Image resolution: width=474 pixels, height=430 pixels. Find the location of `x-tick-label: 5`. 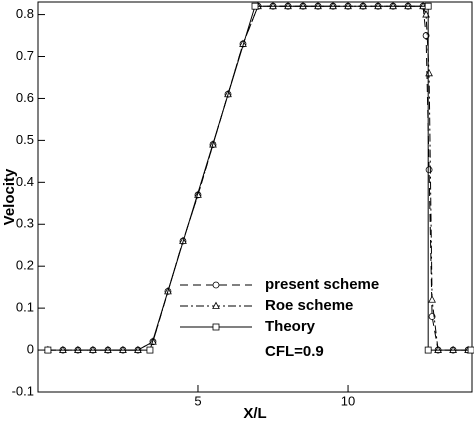

x-tick-label: 5 is located at coordinates (197, 400).